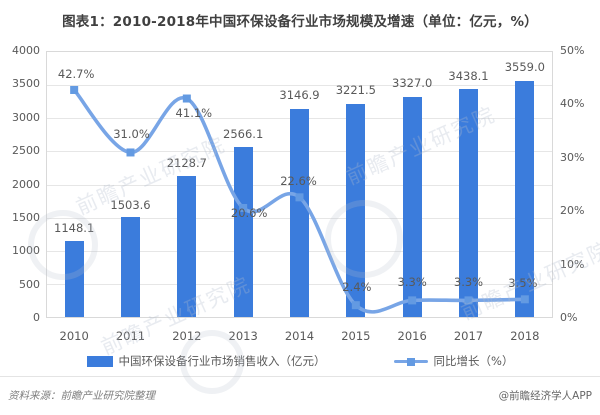  I want to click on bar-value-2018: 3559.0, so click(524, 67).